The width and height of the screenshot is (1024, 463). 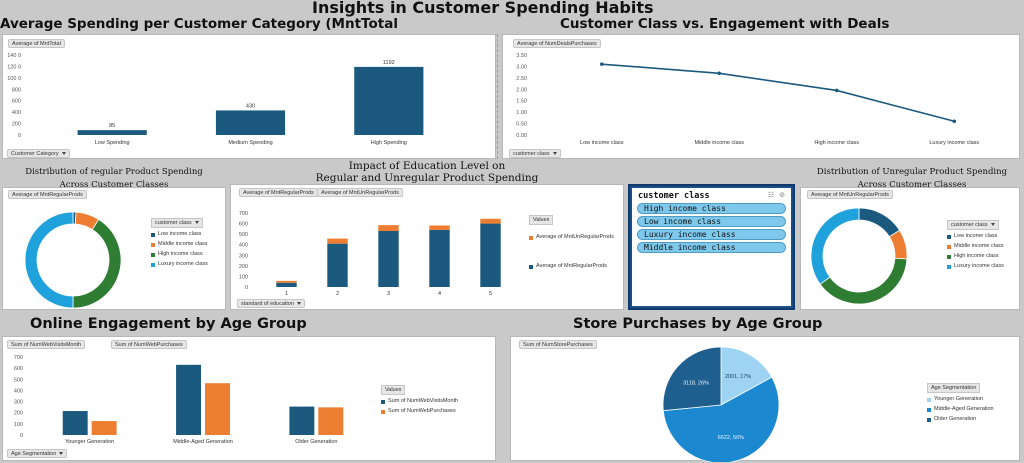 What do you see at coordinates (89, 442) in the screenshot?
I see `online-category-label: Younger Generation` at bounding box center [89, 442].